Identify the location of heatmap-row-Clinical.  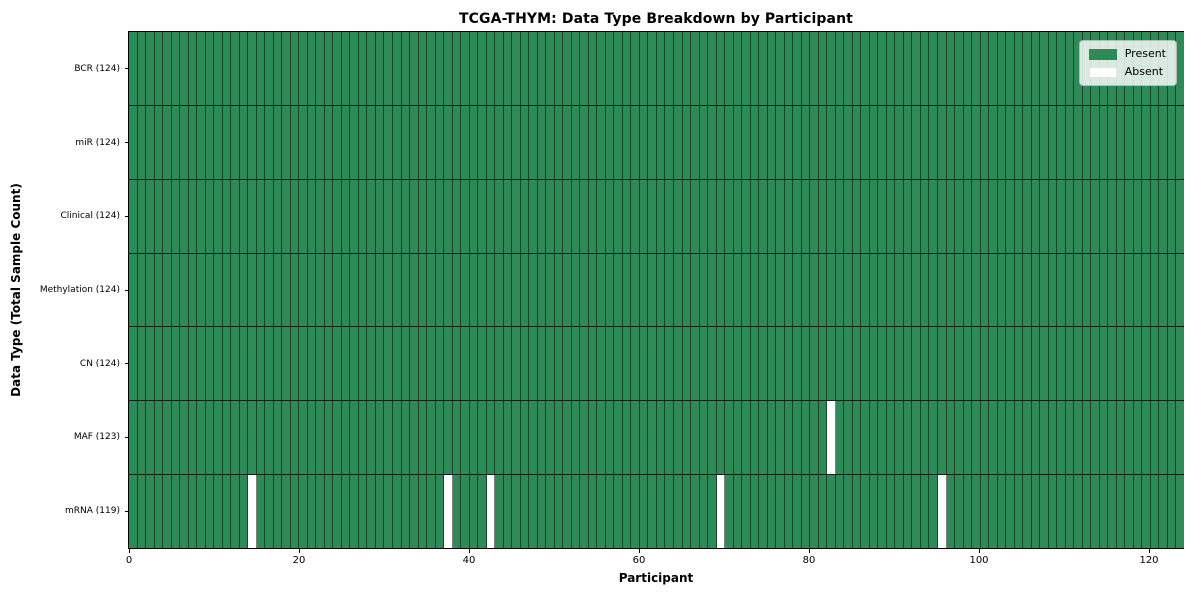
(656, 216).